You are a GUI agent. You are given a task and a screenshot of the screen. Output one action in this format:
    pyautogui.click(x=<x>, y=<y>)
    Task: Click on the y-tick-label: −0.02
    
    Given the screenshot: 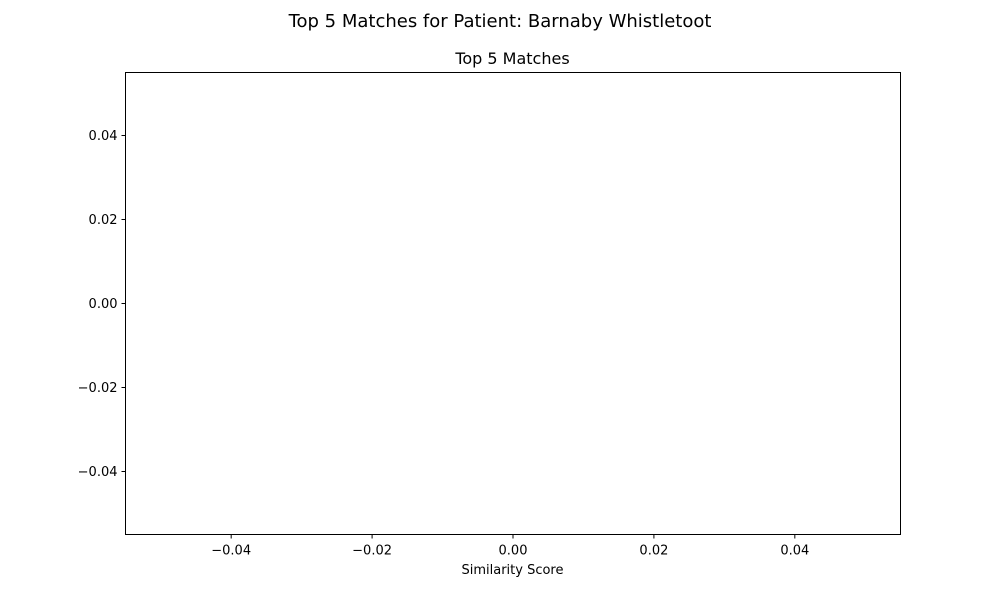 What is the action you would take?
    pyautogui.click(x=98, y=388)
    